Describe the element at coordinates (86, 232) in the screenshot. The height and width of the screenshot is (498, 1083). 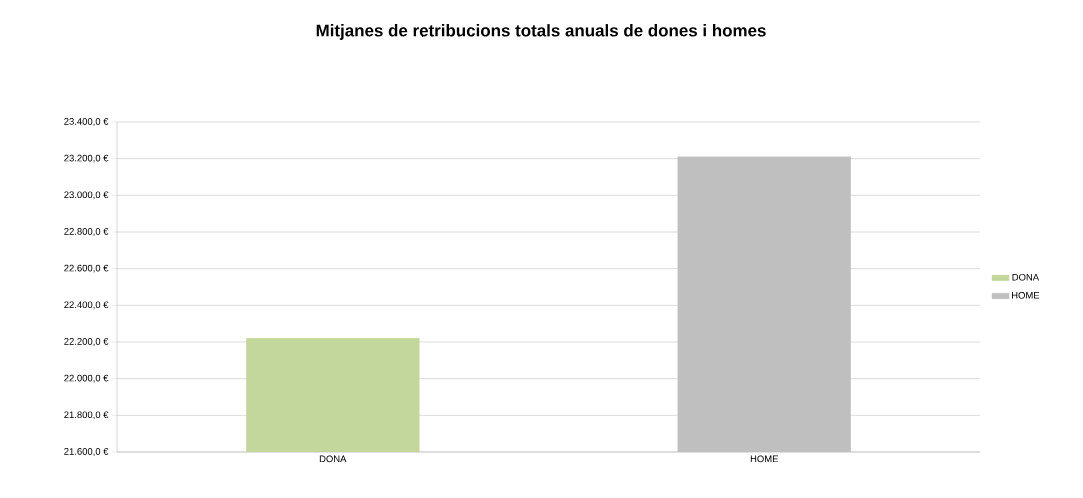
I see `y-tick-label: 22.800,0 €` at that location.